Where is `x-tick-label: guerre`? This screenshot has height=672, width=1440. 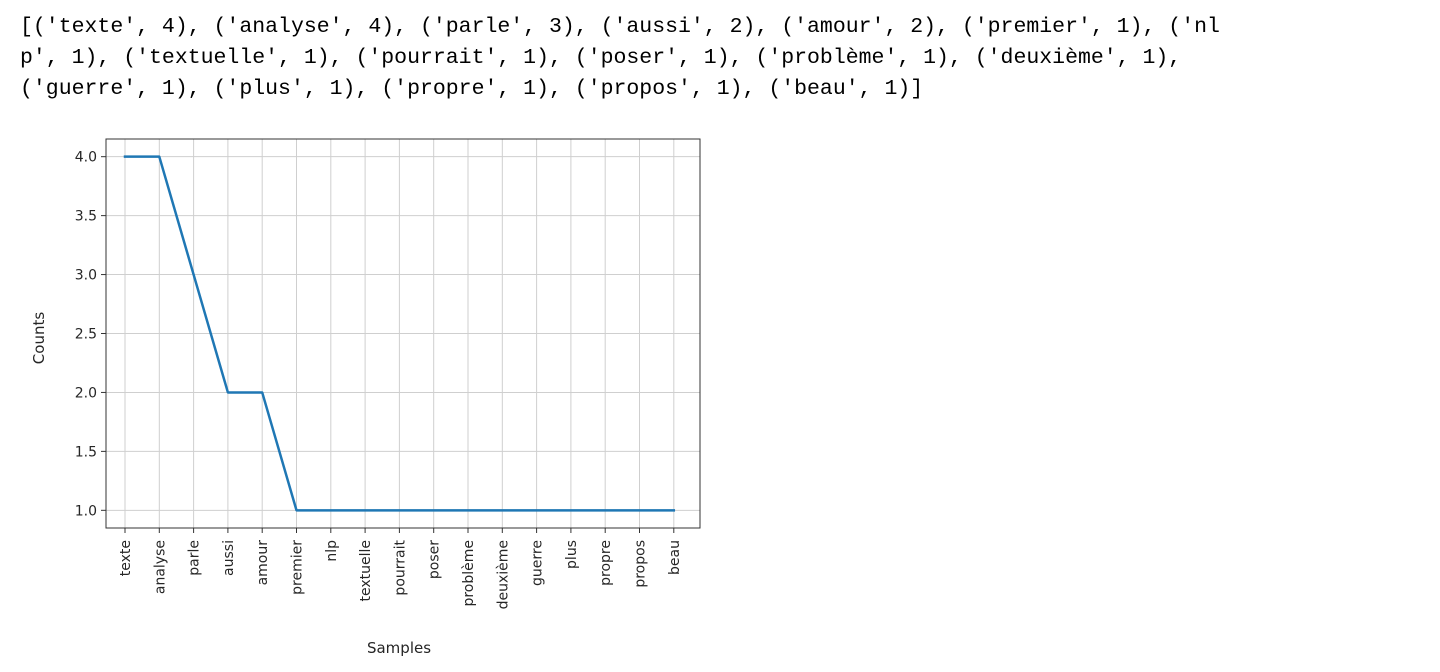 x-tick-label: guerre is located at coordinates (538, 563).